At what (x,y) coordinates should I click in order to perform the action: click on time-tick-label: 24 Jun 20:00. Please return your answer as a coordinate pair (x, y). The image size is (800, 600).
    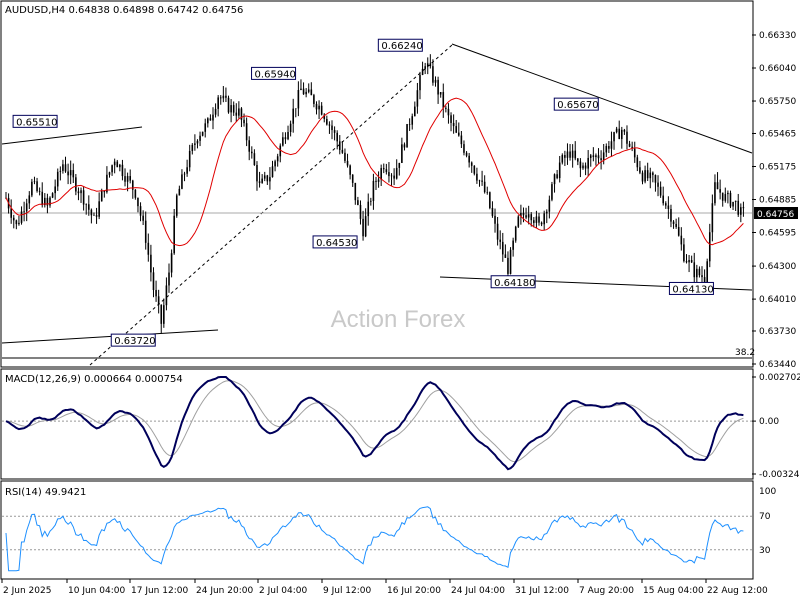
    Looking at the image, I should click on (224, 591).